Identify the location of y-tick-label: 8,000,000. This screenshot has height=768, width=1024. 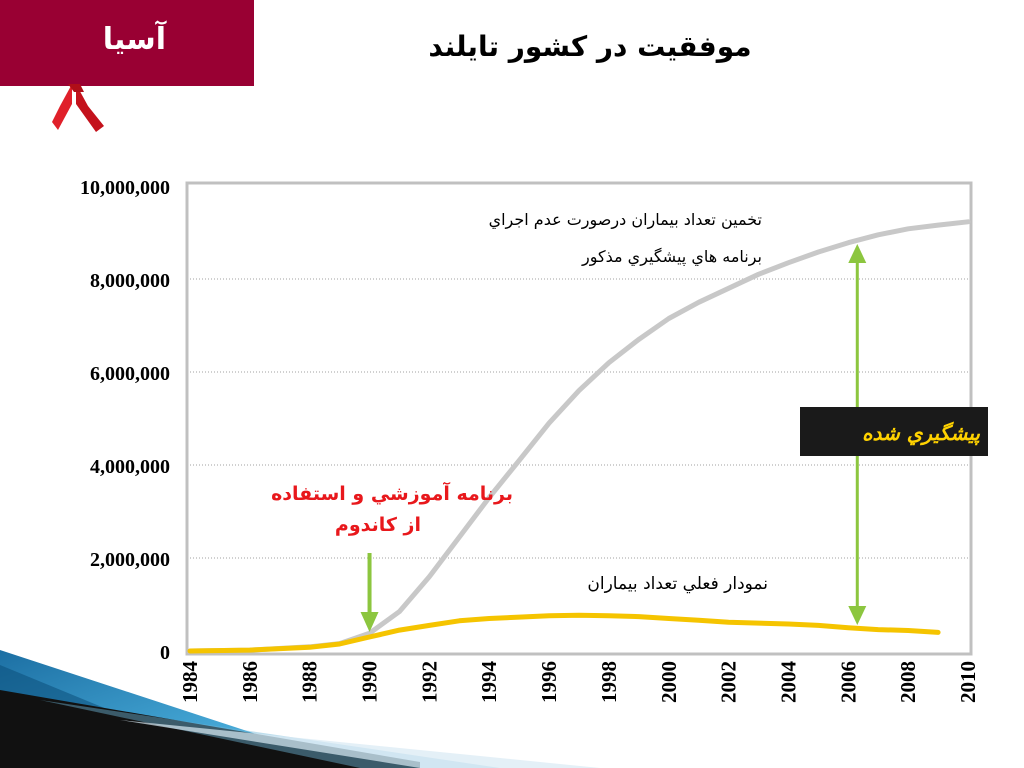
(130, 281).